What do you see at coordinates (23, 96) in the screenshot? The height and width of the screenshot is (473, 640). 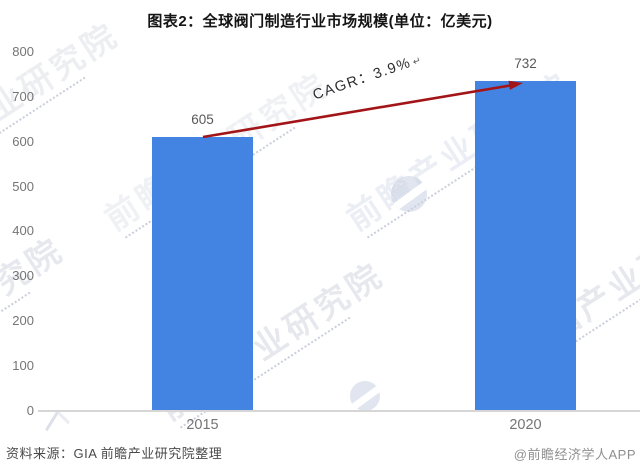 I see `y-tick-700: 700` at bounding box center [23, 96].